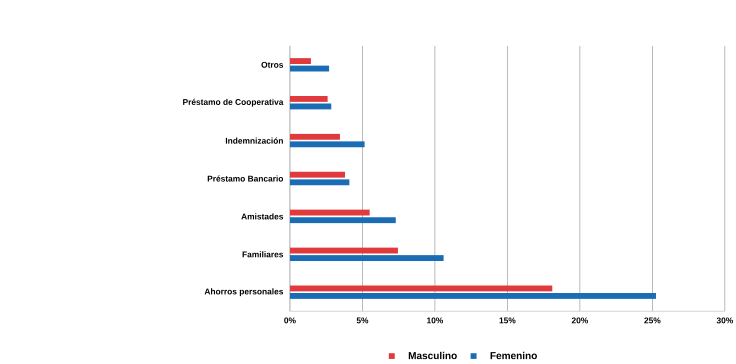 The image size is (736, 364). What do you see at coordinates (508, 321) in the screenshot?
I see `x-tick-label: 15%` at bounding box center [508, 321].